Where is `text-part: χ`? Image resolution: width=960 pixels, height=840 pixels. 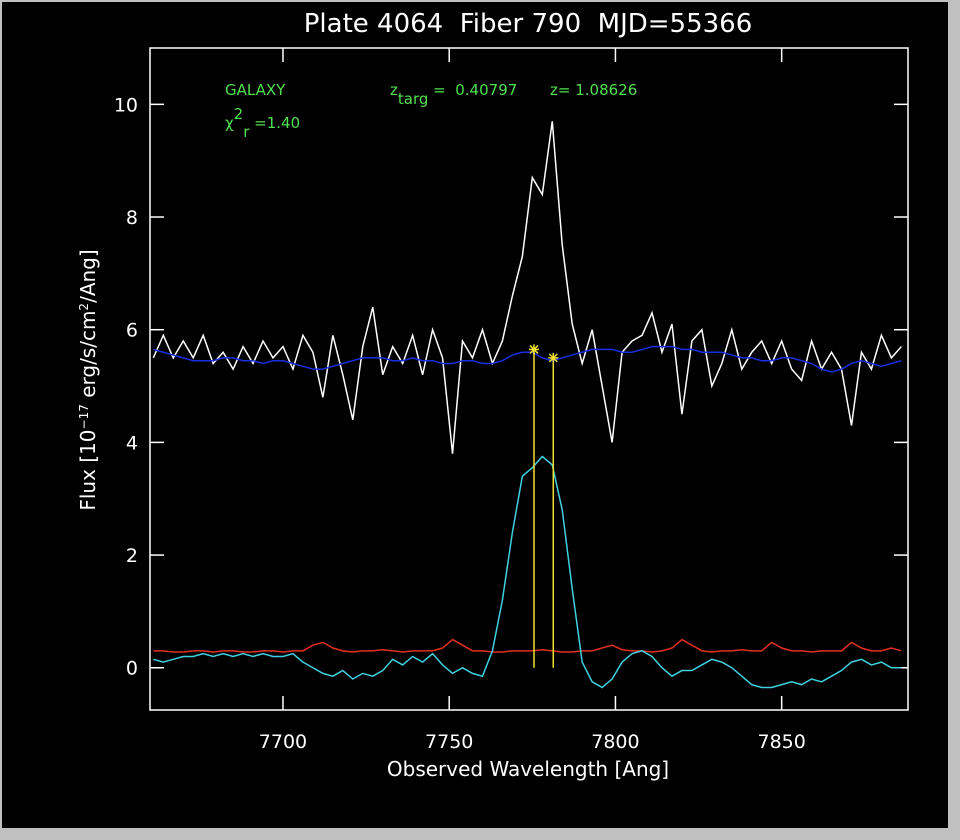
text-part: χ is located at coordinates (229, 123).